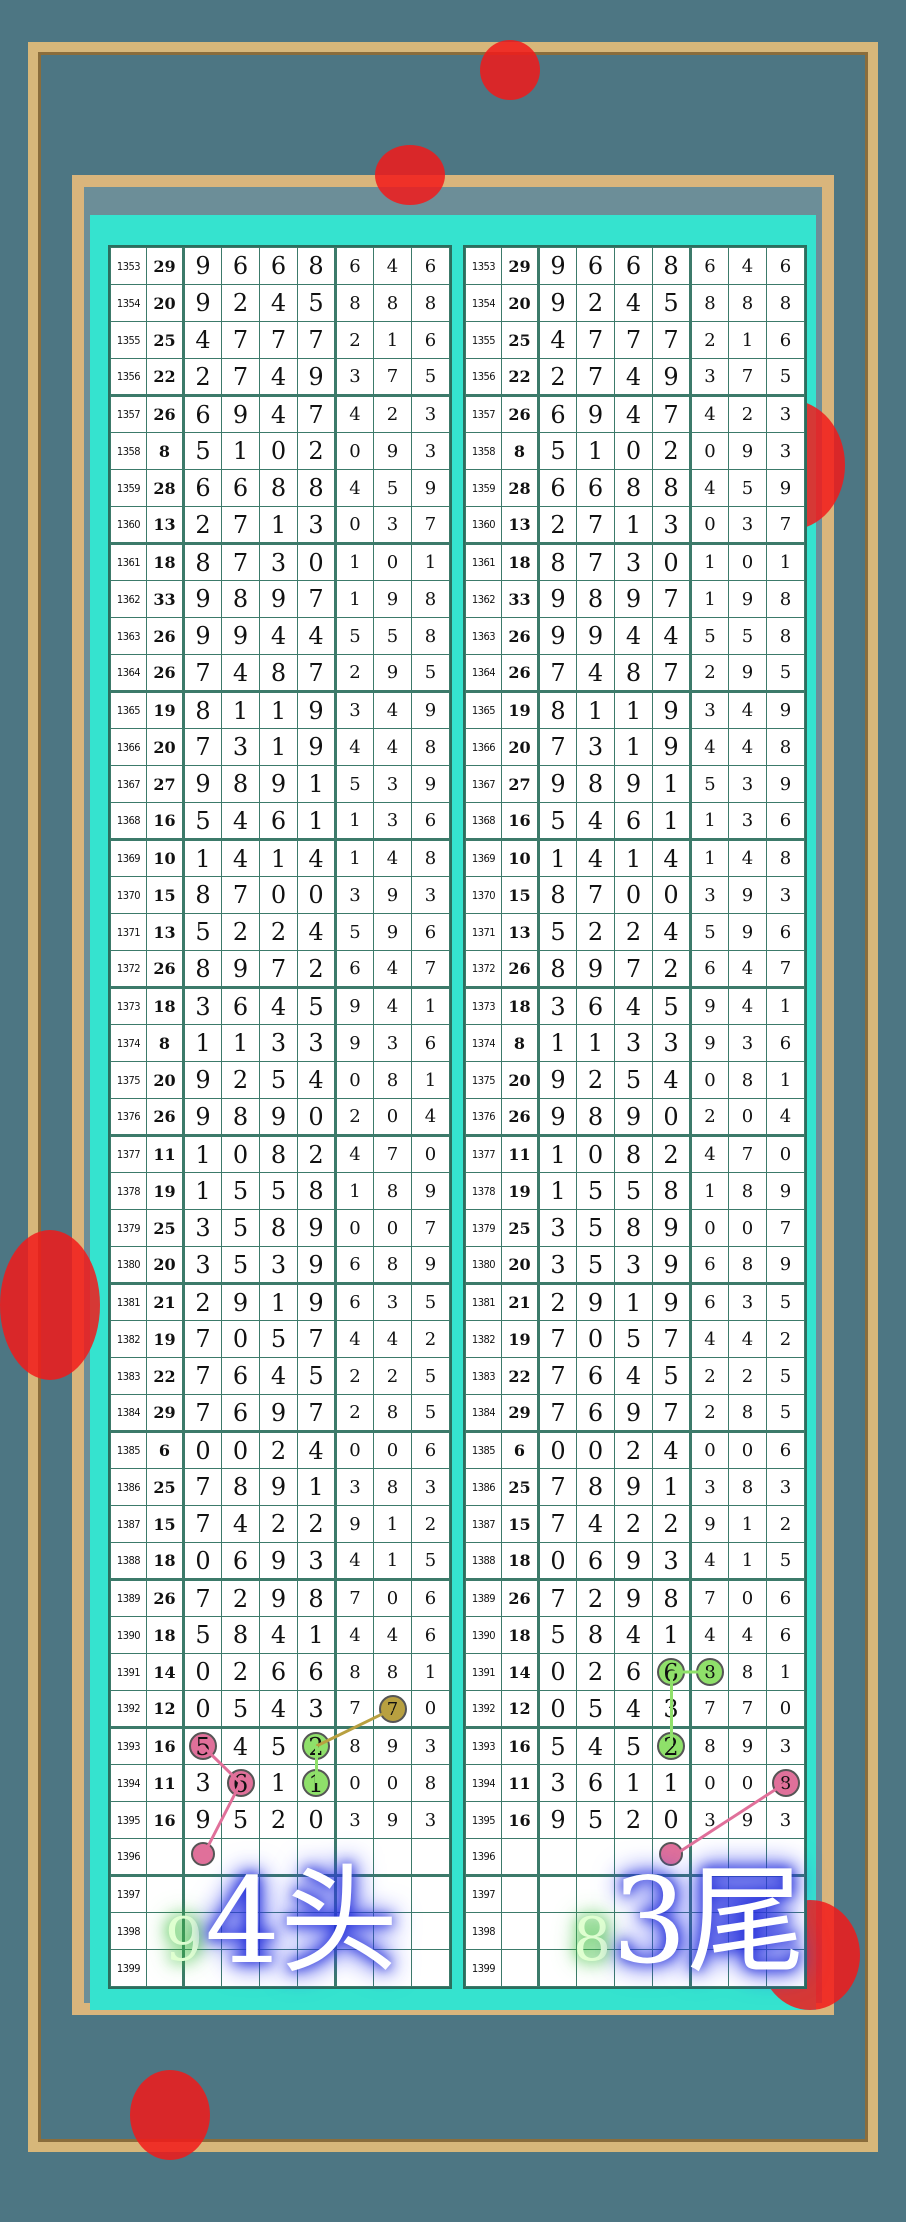 Image resolution: width=906 pixels, height=2222 pixels. I want to click on cell-value: 1394, so click(483, 1783).